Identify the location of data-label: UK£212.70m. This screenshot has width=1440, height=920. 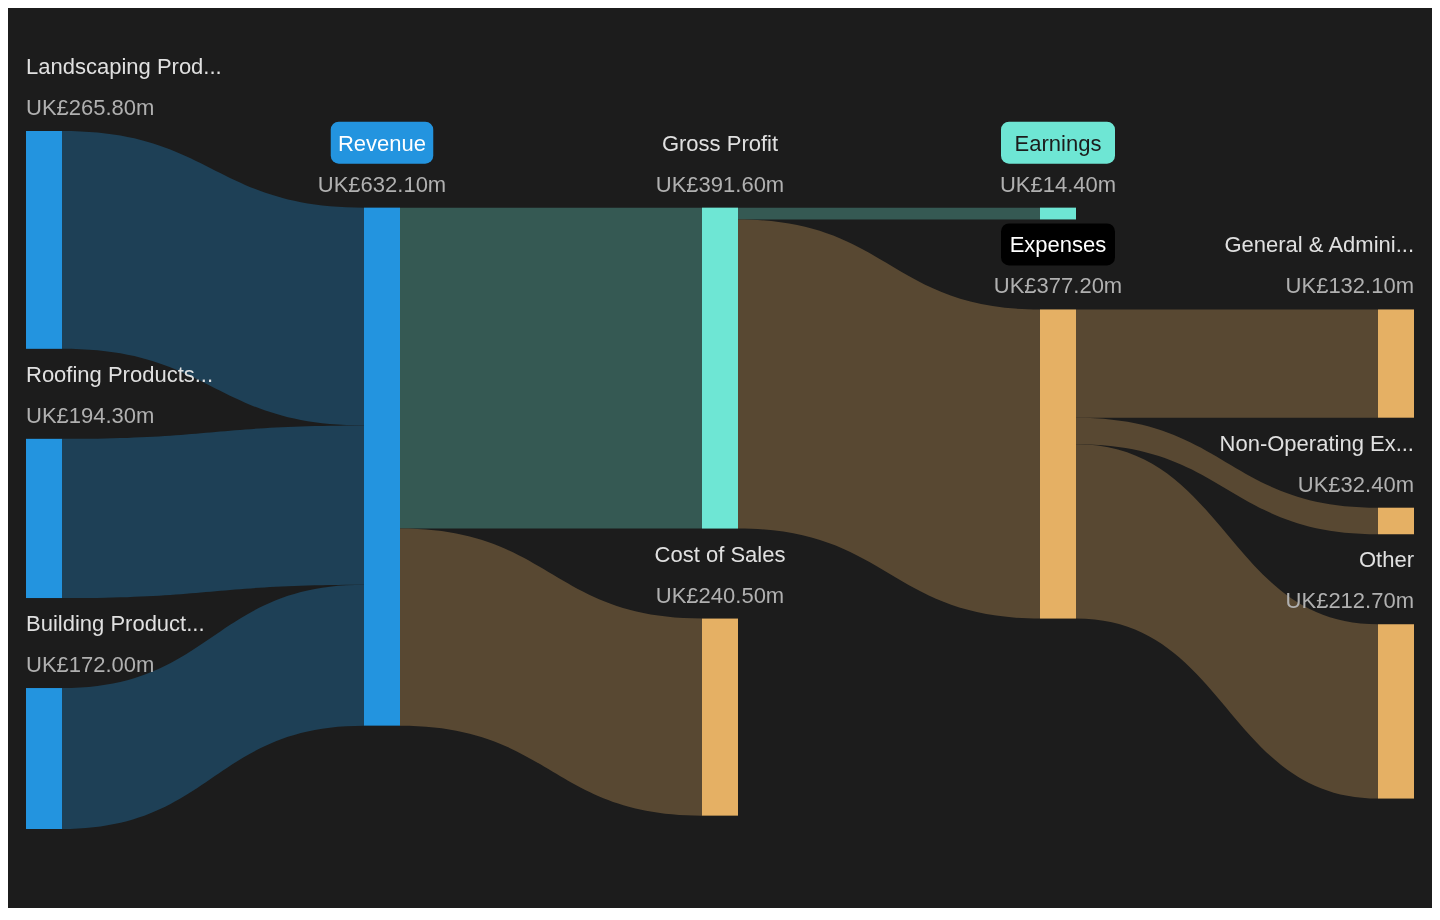
(1349, 601).